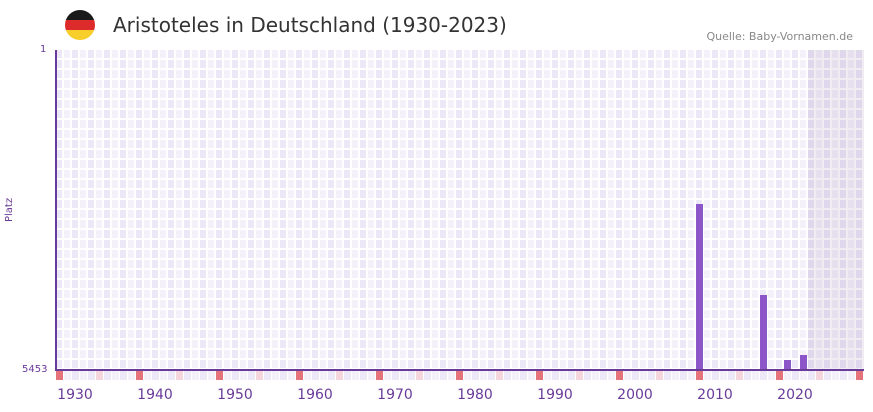  I want to click on x-tick-label: 2020, so click(795, 395).